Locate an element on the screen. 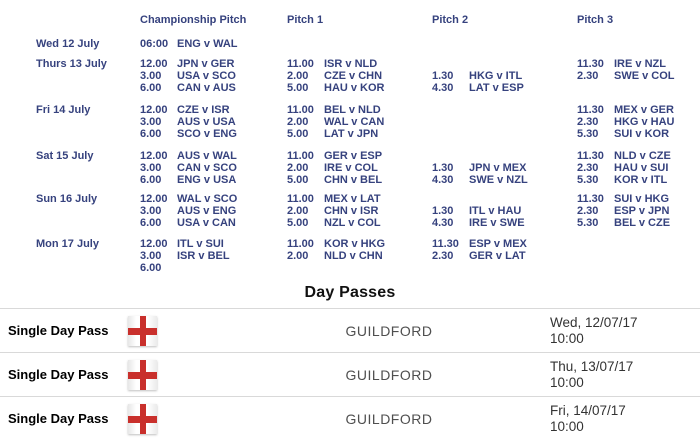 This screenshot has width=700, height=440. match-line: 11.00 MEX v LAT is located at coordinates (359, 199).